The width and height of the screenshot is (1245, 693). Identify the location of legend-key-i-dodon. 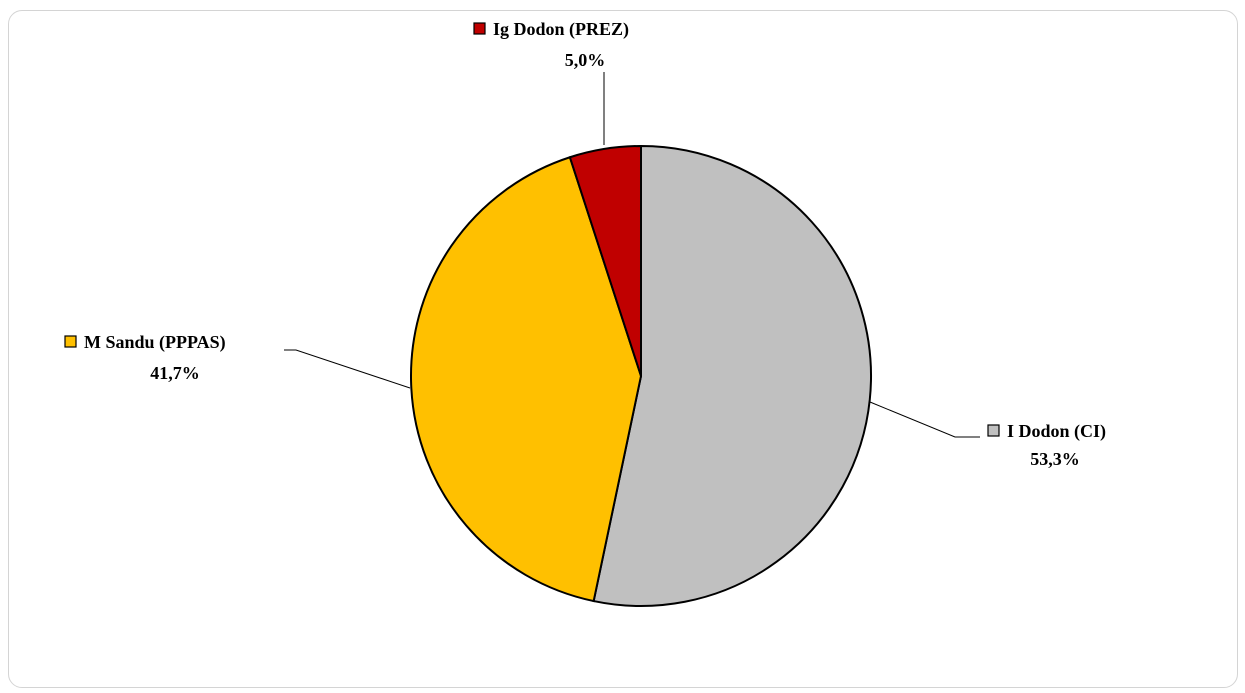
(993, 430).